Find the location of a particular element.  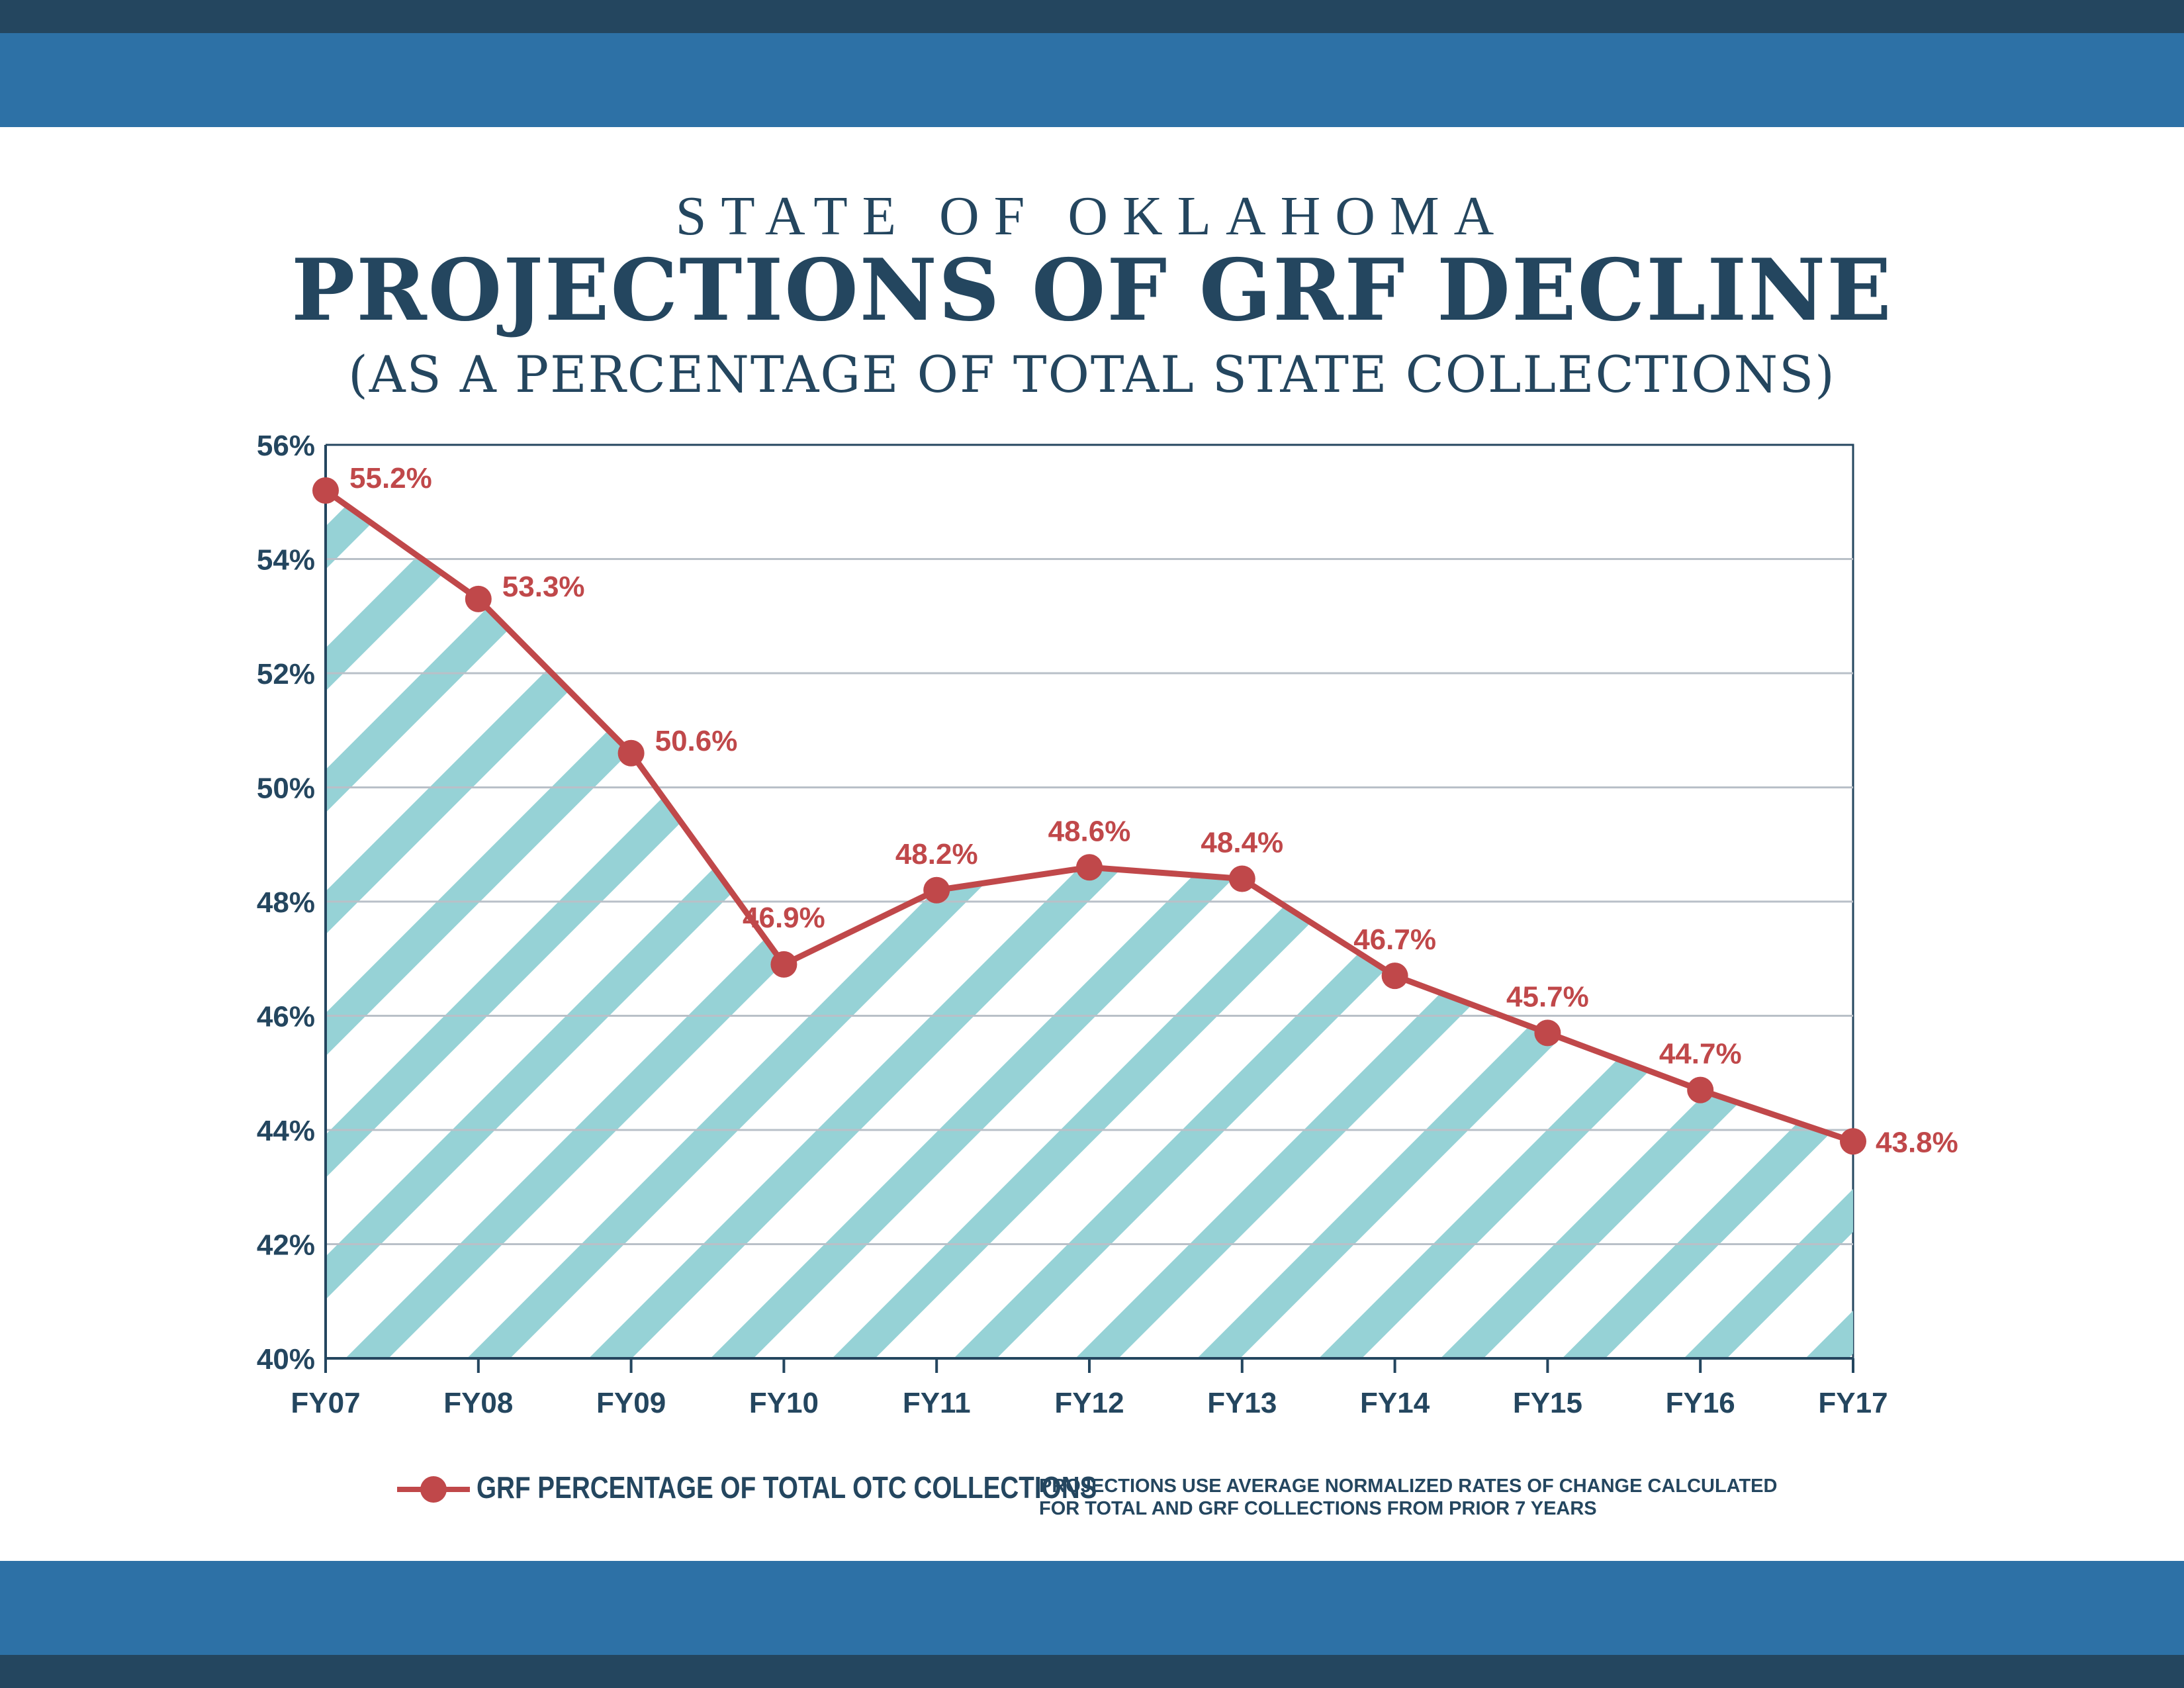

data-label: 48.2% is located at coordinates (936, 854).